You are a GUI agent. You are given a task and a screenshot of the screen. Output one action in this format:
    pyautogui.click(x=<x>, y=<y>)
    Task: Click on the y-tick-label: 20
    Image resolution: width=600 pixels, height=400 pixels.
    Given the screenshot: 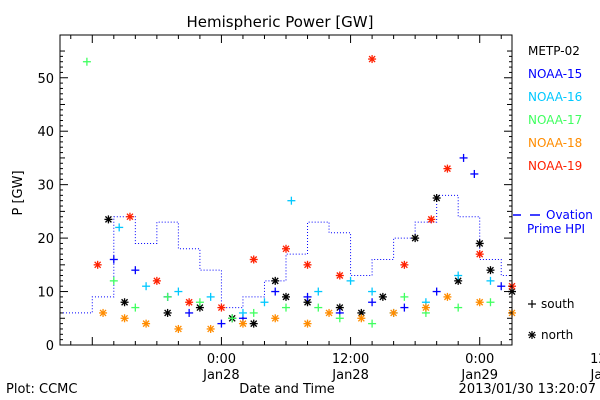 What is the action you would take?
    pyautogui.click(x=45, y=239)
    